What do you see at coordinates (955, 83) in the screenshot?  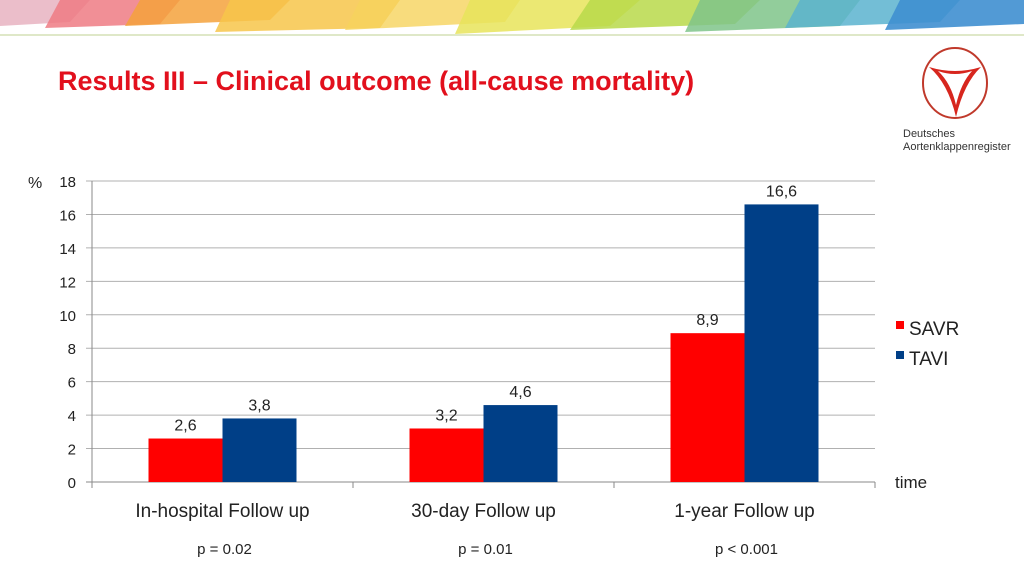 I see `registry-logo` at bounding box center [955, 83].